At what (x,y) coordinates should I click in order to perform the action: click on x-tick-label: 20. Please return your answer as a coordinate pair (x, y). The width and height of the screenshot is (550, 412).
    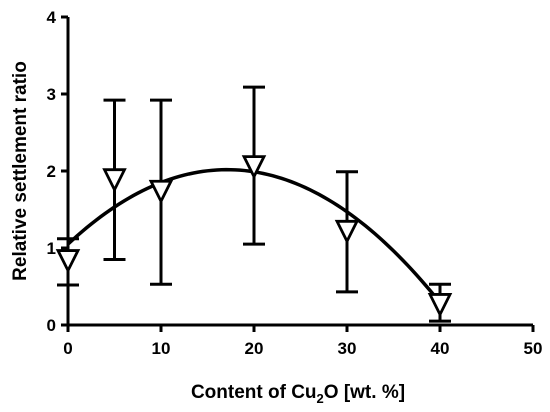
    Looking at the image, I should click on (254, 348).